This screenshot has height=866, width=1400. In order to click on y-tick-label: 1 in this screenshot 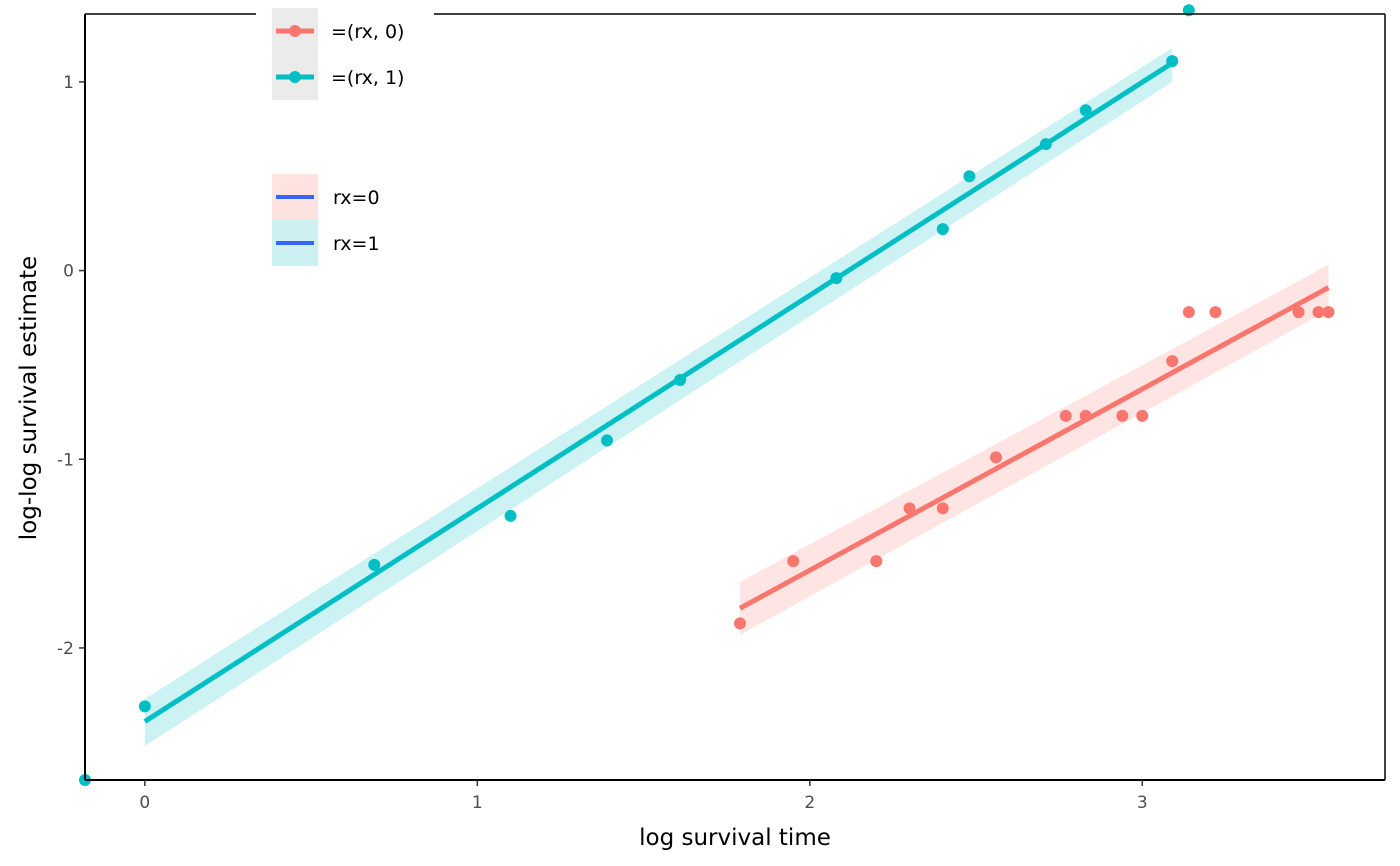, I will do `click(68, 83)`.